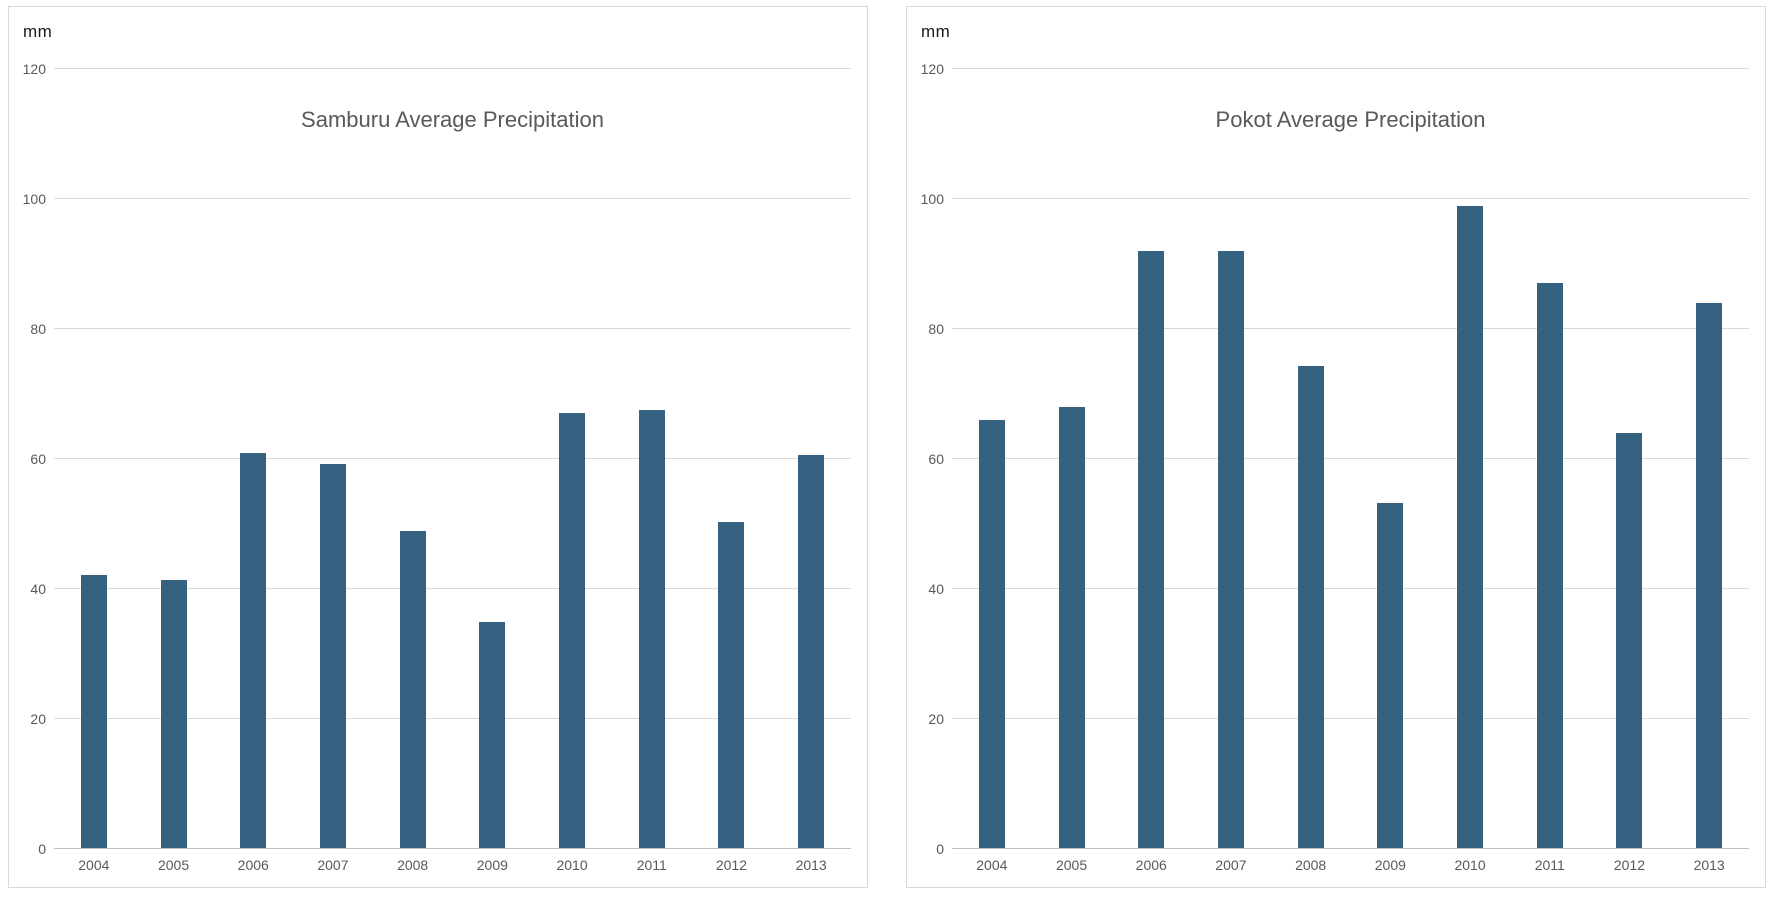 This screenshot has height=897, width=1772. Describe the element at coordinates (1350, 119) in the screenshot. I see `chart-title: Pokot Average Precipitation` at that location.